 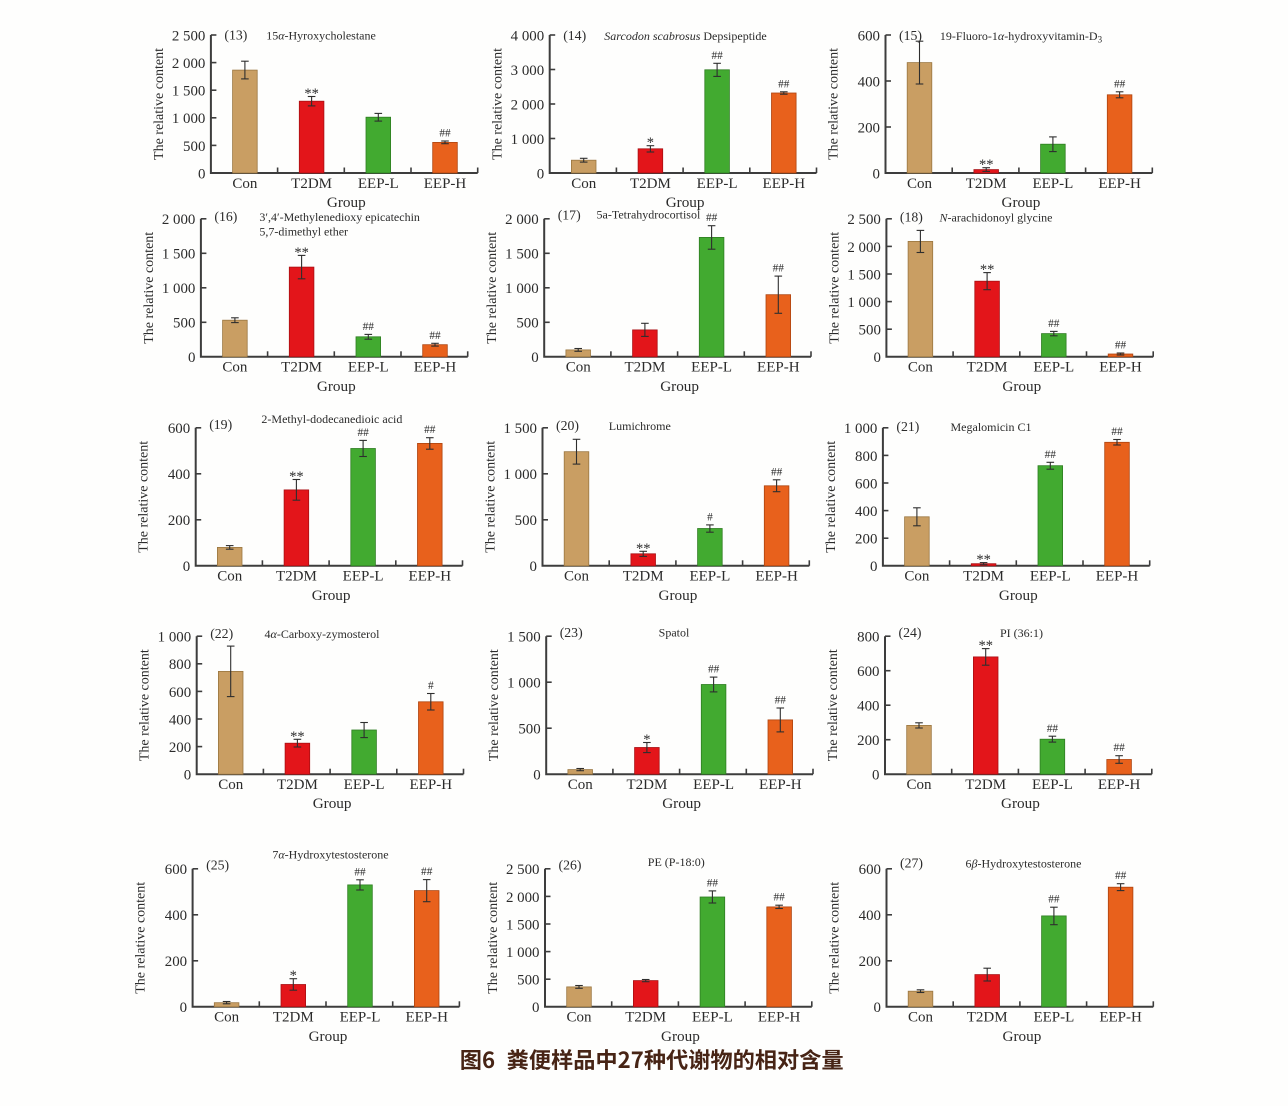 I want to click on svg-text: 19-Fluoro-1α-hydroxyvitamin-D3, so click(x=1021, y=37).